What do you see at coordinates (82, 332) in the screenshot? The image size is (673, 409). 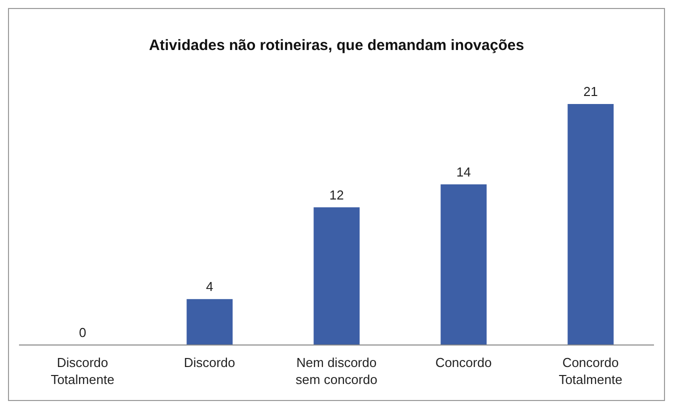 I see `data-label: 0` at bounding box center [82, 332].